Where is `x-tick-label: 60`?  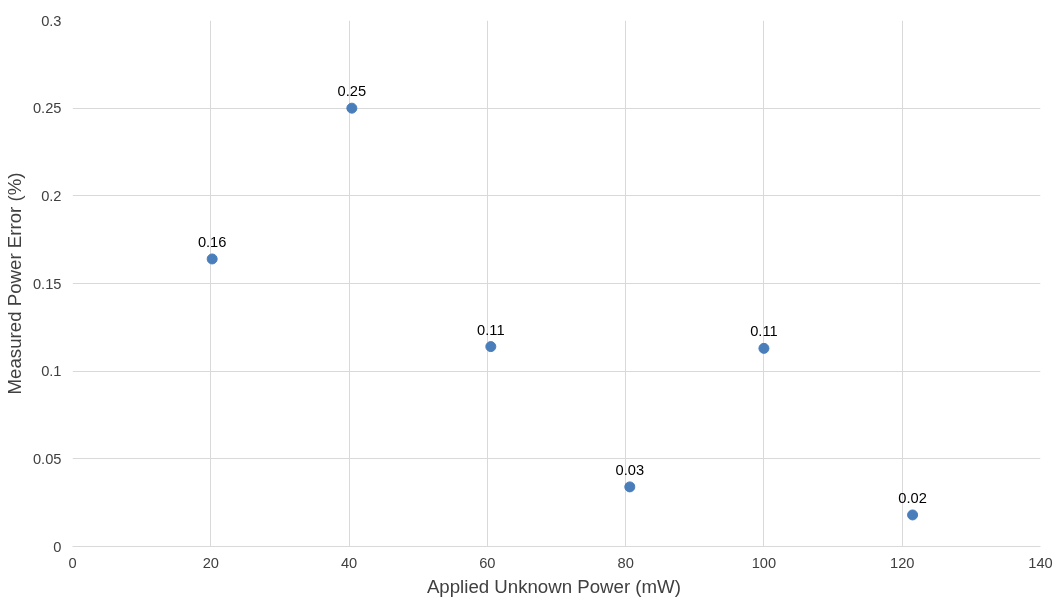
x-tick-label: 60 is located at coordinates (487, 562).